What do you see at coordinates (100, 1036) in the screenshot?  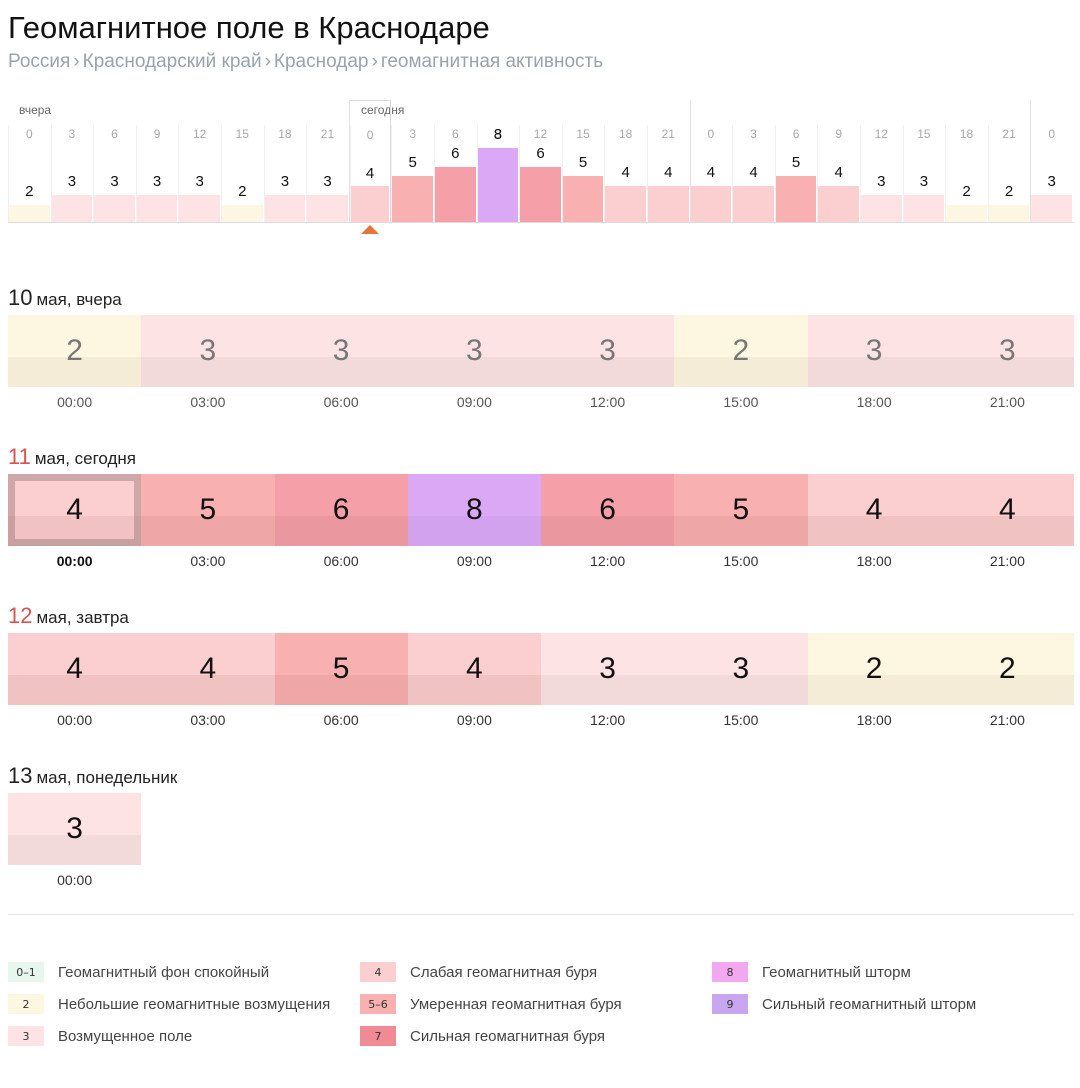 I see `legend-item: 3 Возмущенное поле` at bounding box center [100, 1036].